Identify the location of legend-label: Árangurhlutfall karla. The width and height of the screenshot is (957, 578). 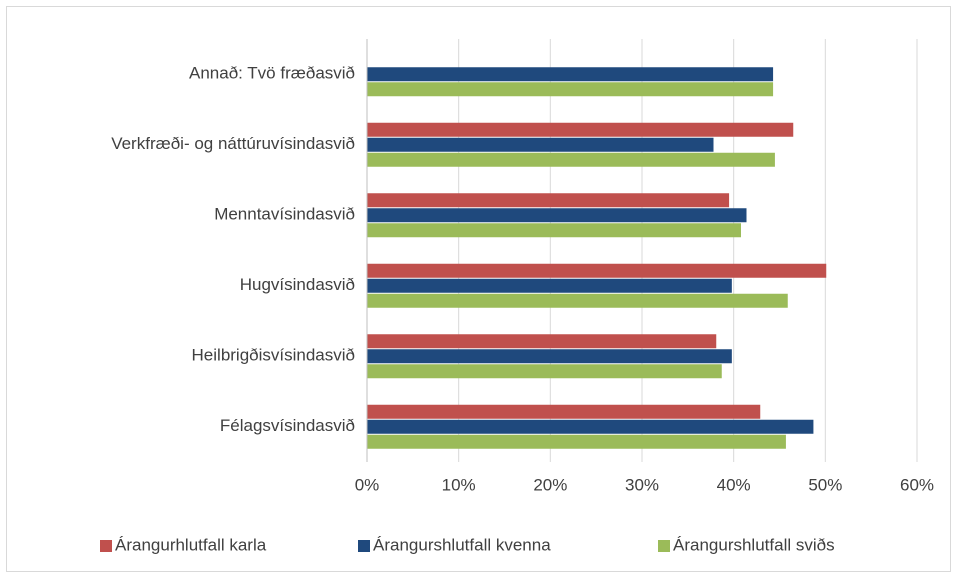
(191, 544).